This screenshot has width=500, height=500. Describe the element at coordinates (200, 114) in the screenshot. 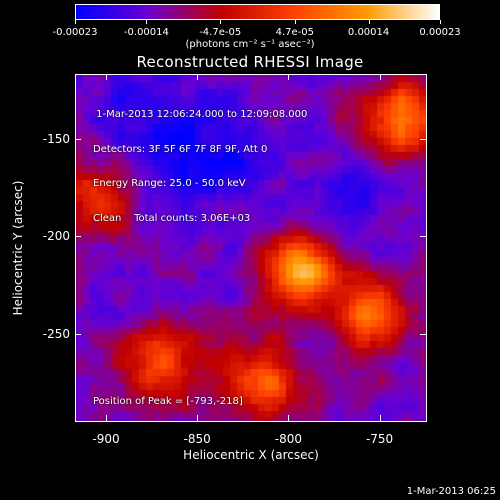

I see `info-line-time: 1-Mar-2013 12:06:24.000 to 12:09:08.000` at that location.